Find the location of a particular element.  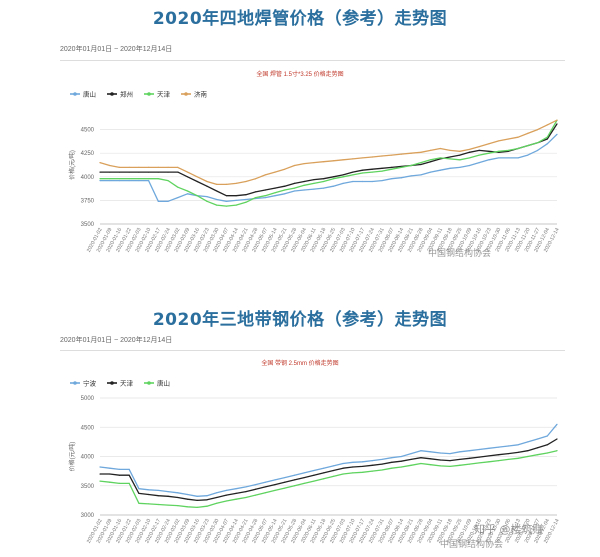

chart2-subtitle: 全国 带钢 2.5mm 价格走势图 is located at coordinates (300, 364).